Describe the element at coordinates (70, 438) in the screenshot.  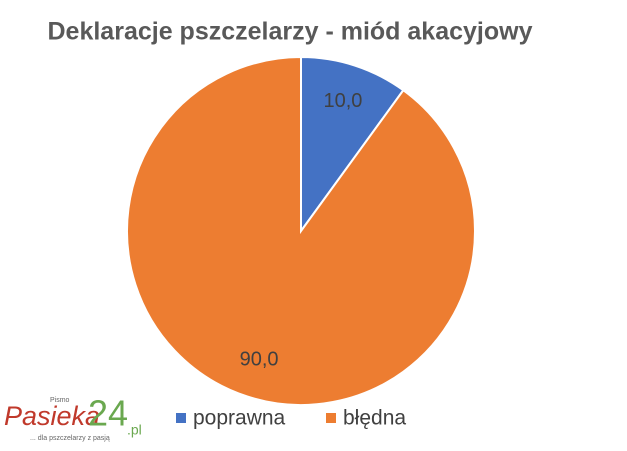
I see `watermark-tagline: ... dla pszczelarzy z pasją` at that location.